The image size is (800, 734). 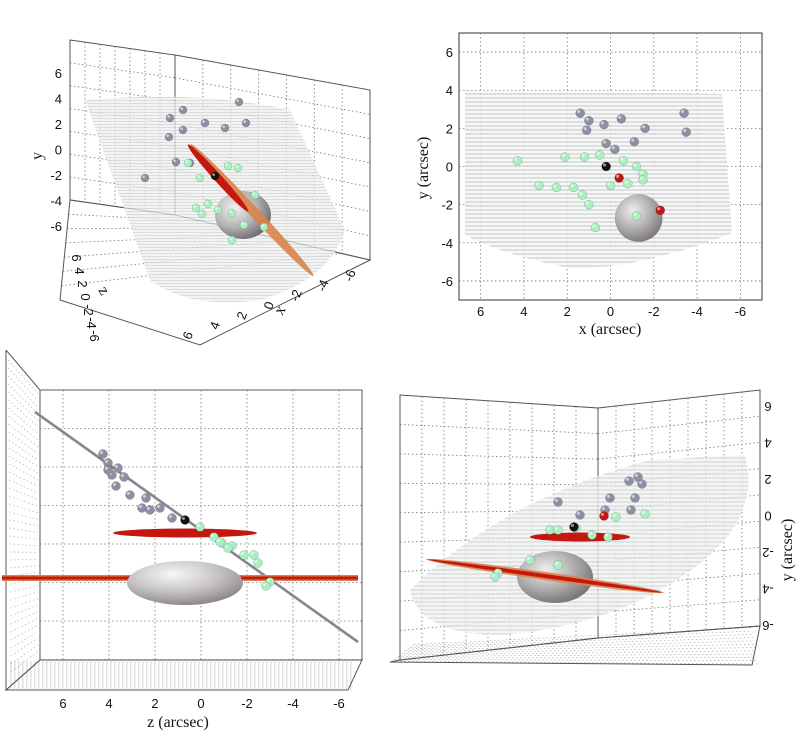 I want to click on axis-label-x: x (arcsec), so click(x=610, y=329).